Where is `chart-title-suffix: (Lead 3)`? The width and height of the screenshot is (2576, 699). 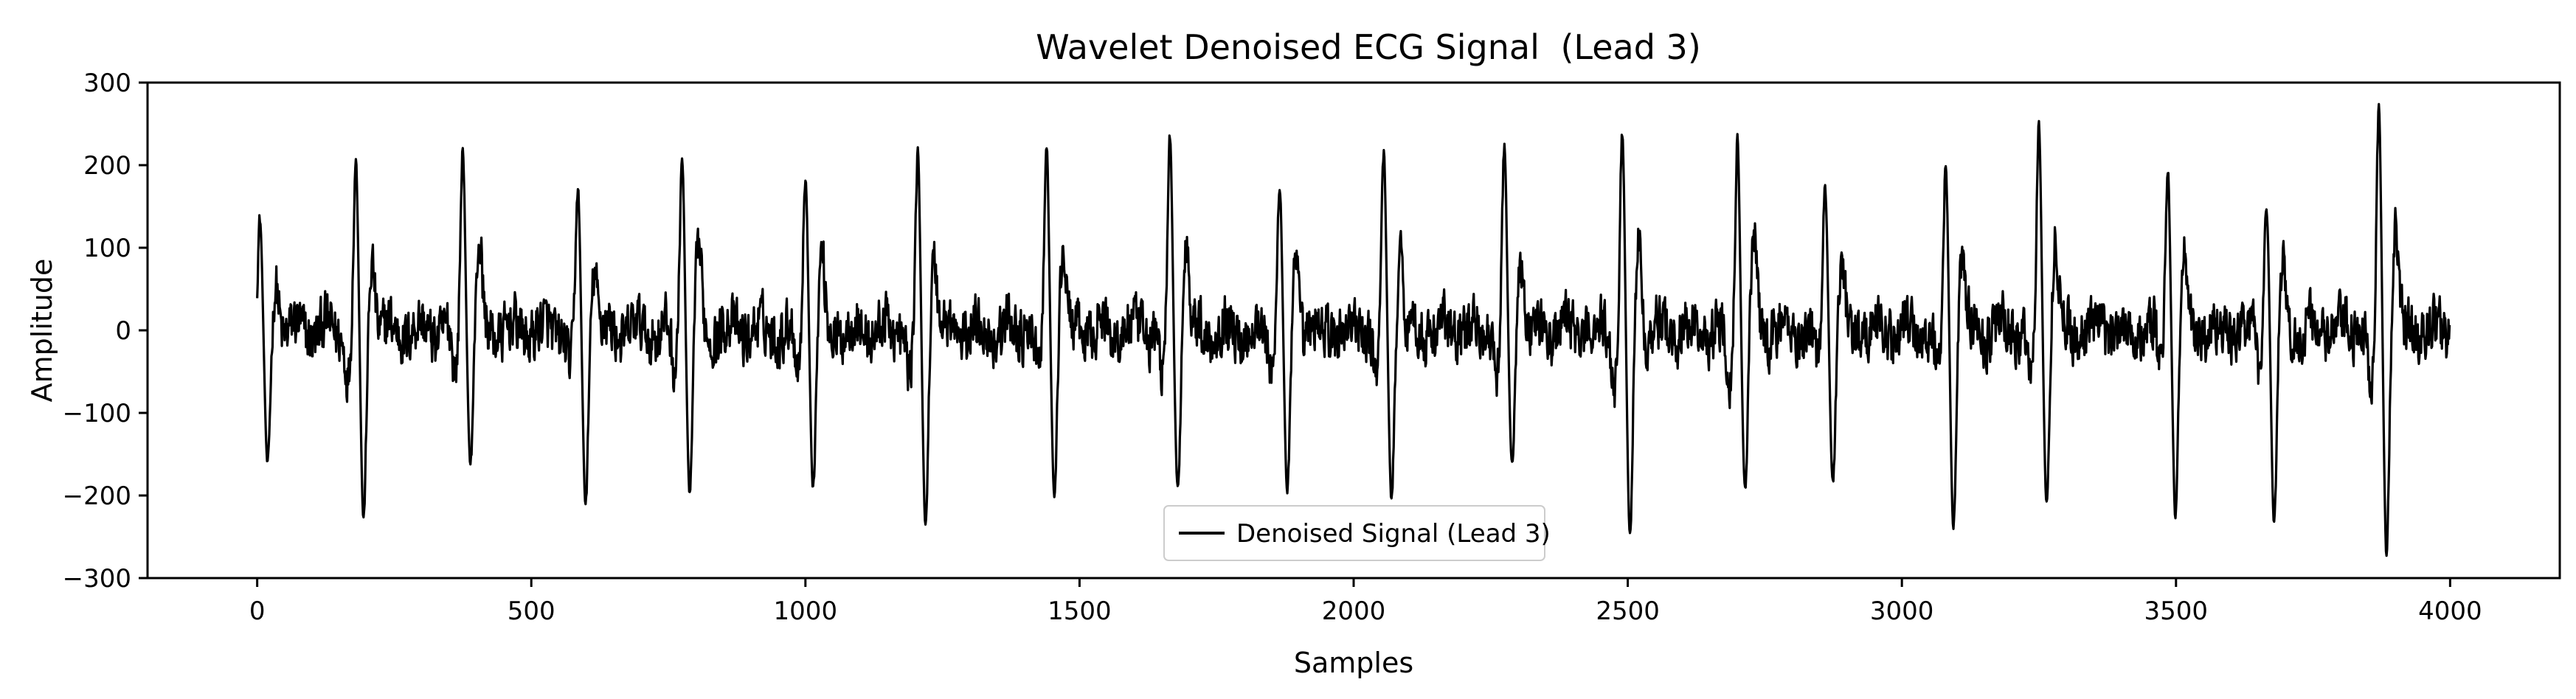
chart-title-suffix: (Lead 3) is located at coordinates (1630, 47).